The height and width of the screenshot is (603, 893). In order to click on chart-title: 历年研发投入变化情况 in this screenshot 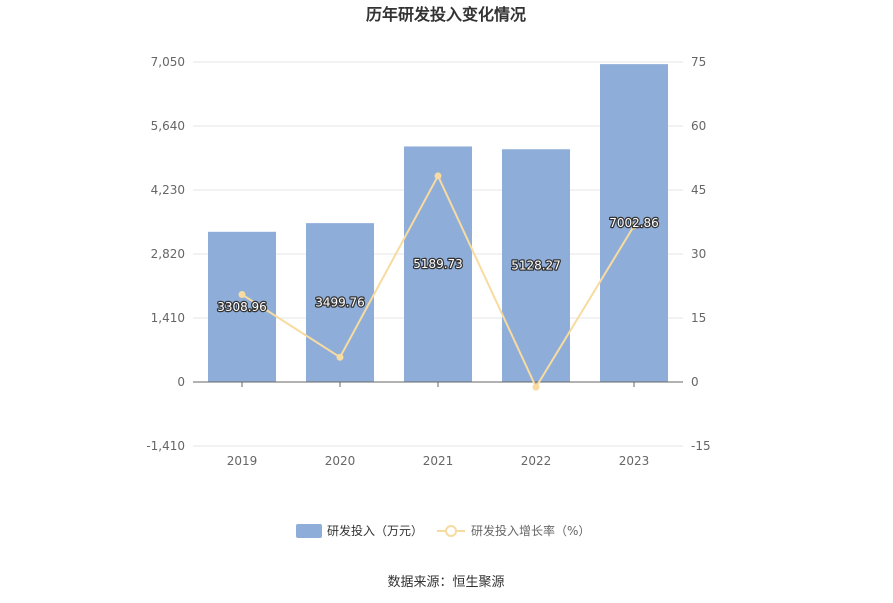, I will do `click(446, 14)`.